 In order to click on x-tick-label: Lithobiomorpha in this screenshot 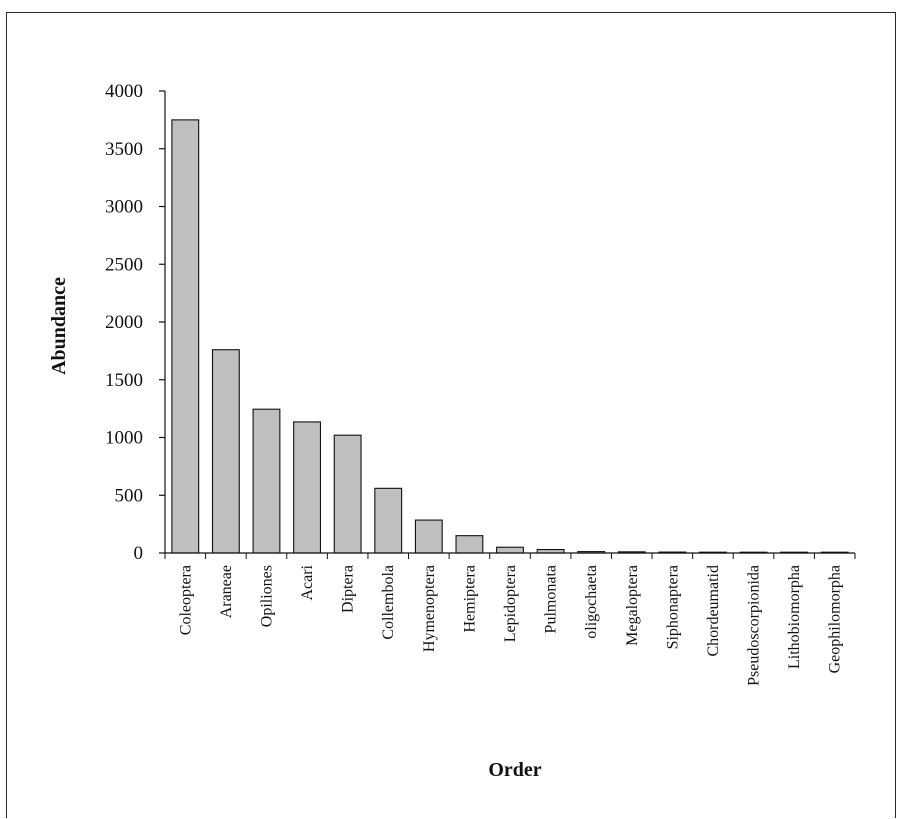, I will do `click(794, 617)`.